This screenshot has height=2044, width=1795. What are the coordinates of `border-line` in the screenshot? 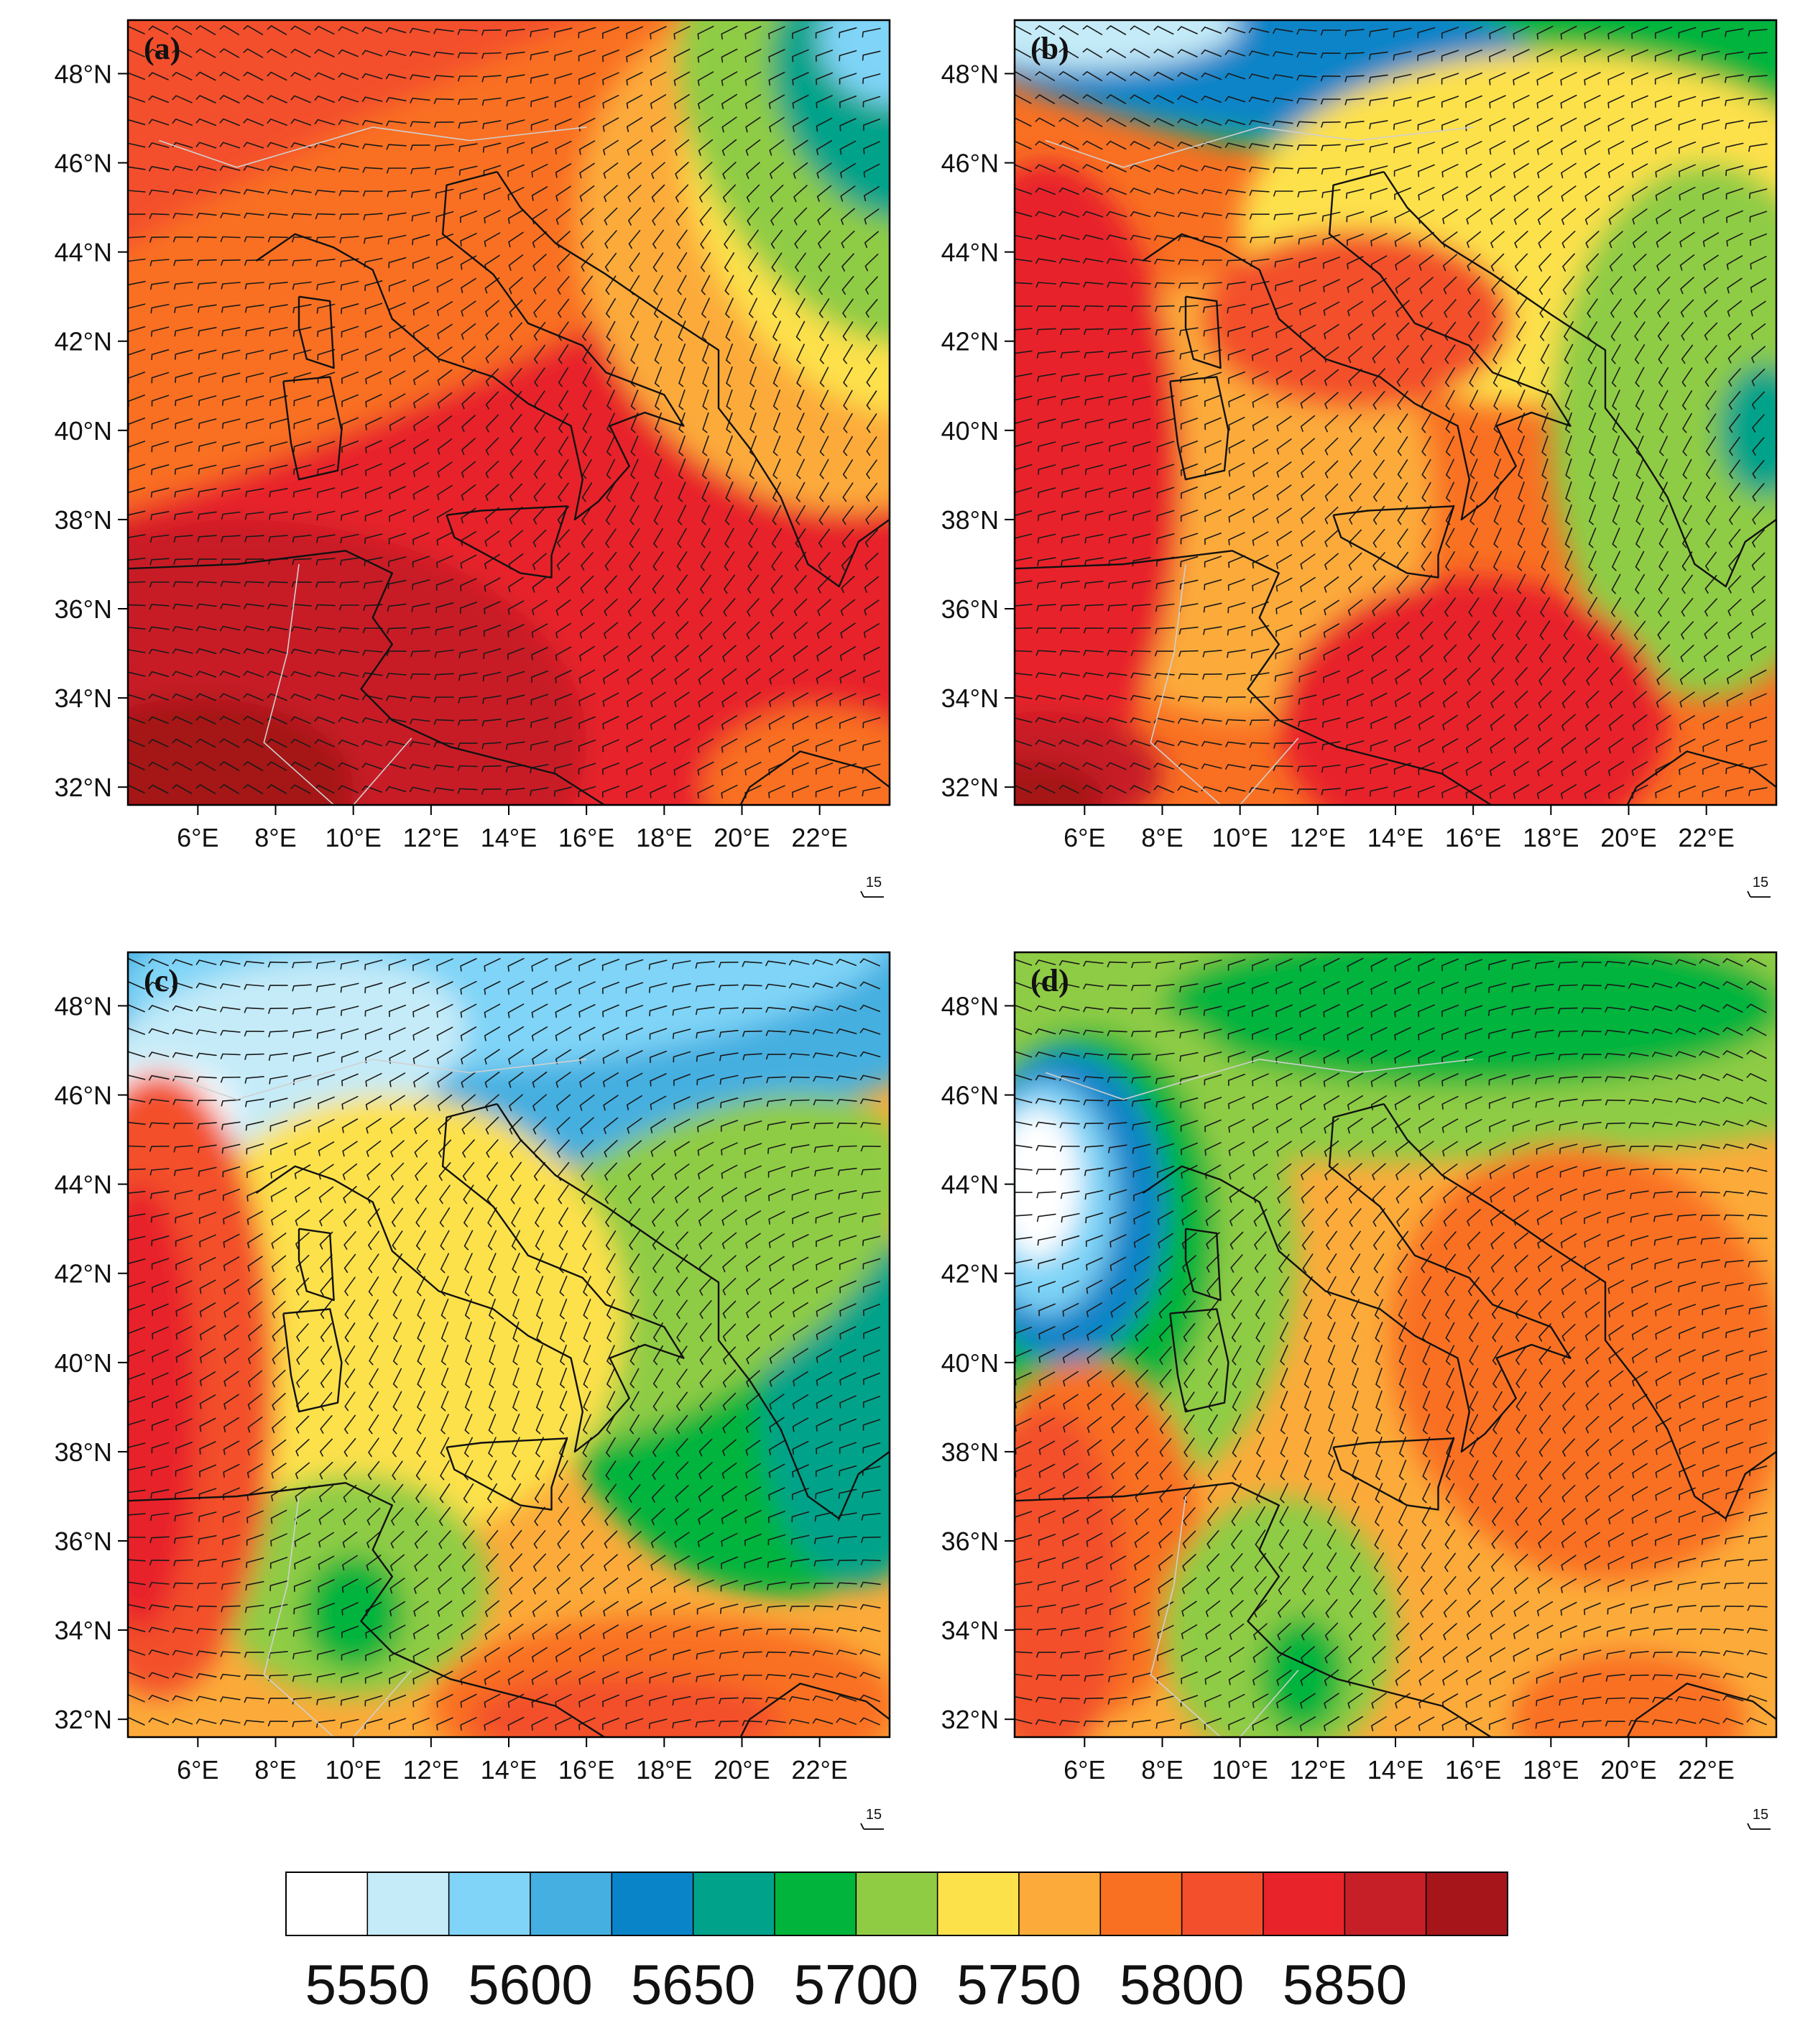 It's located at (1270, 1703).